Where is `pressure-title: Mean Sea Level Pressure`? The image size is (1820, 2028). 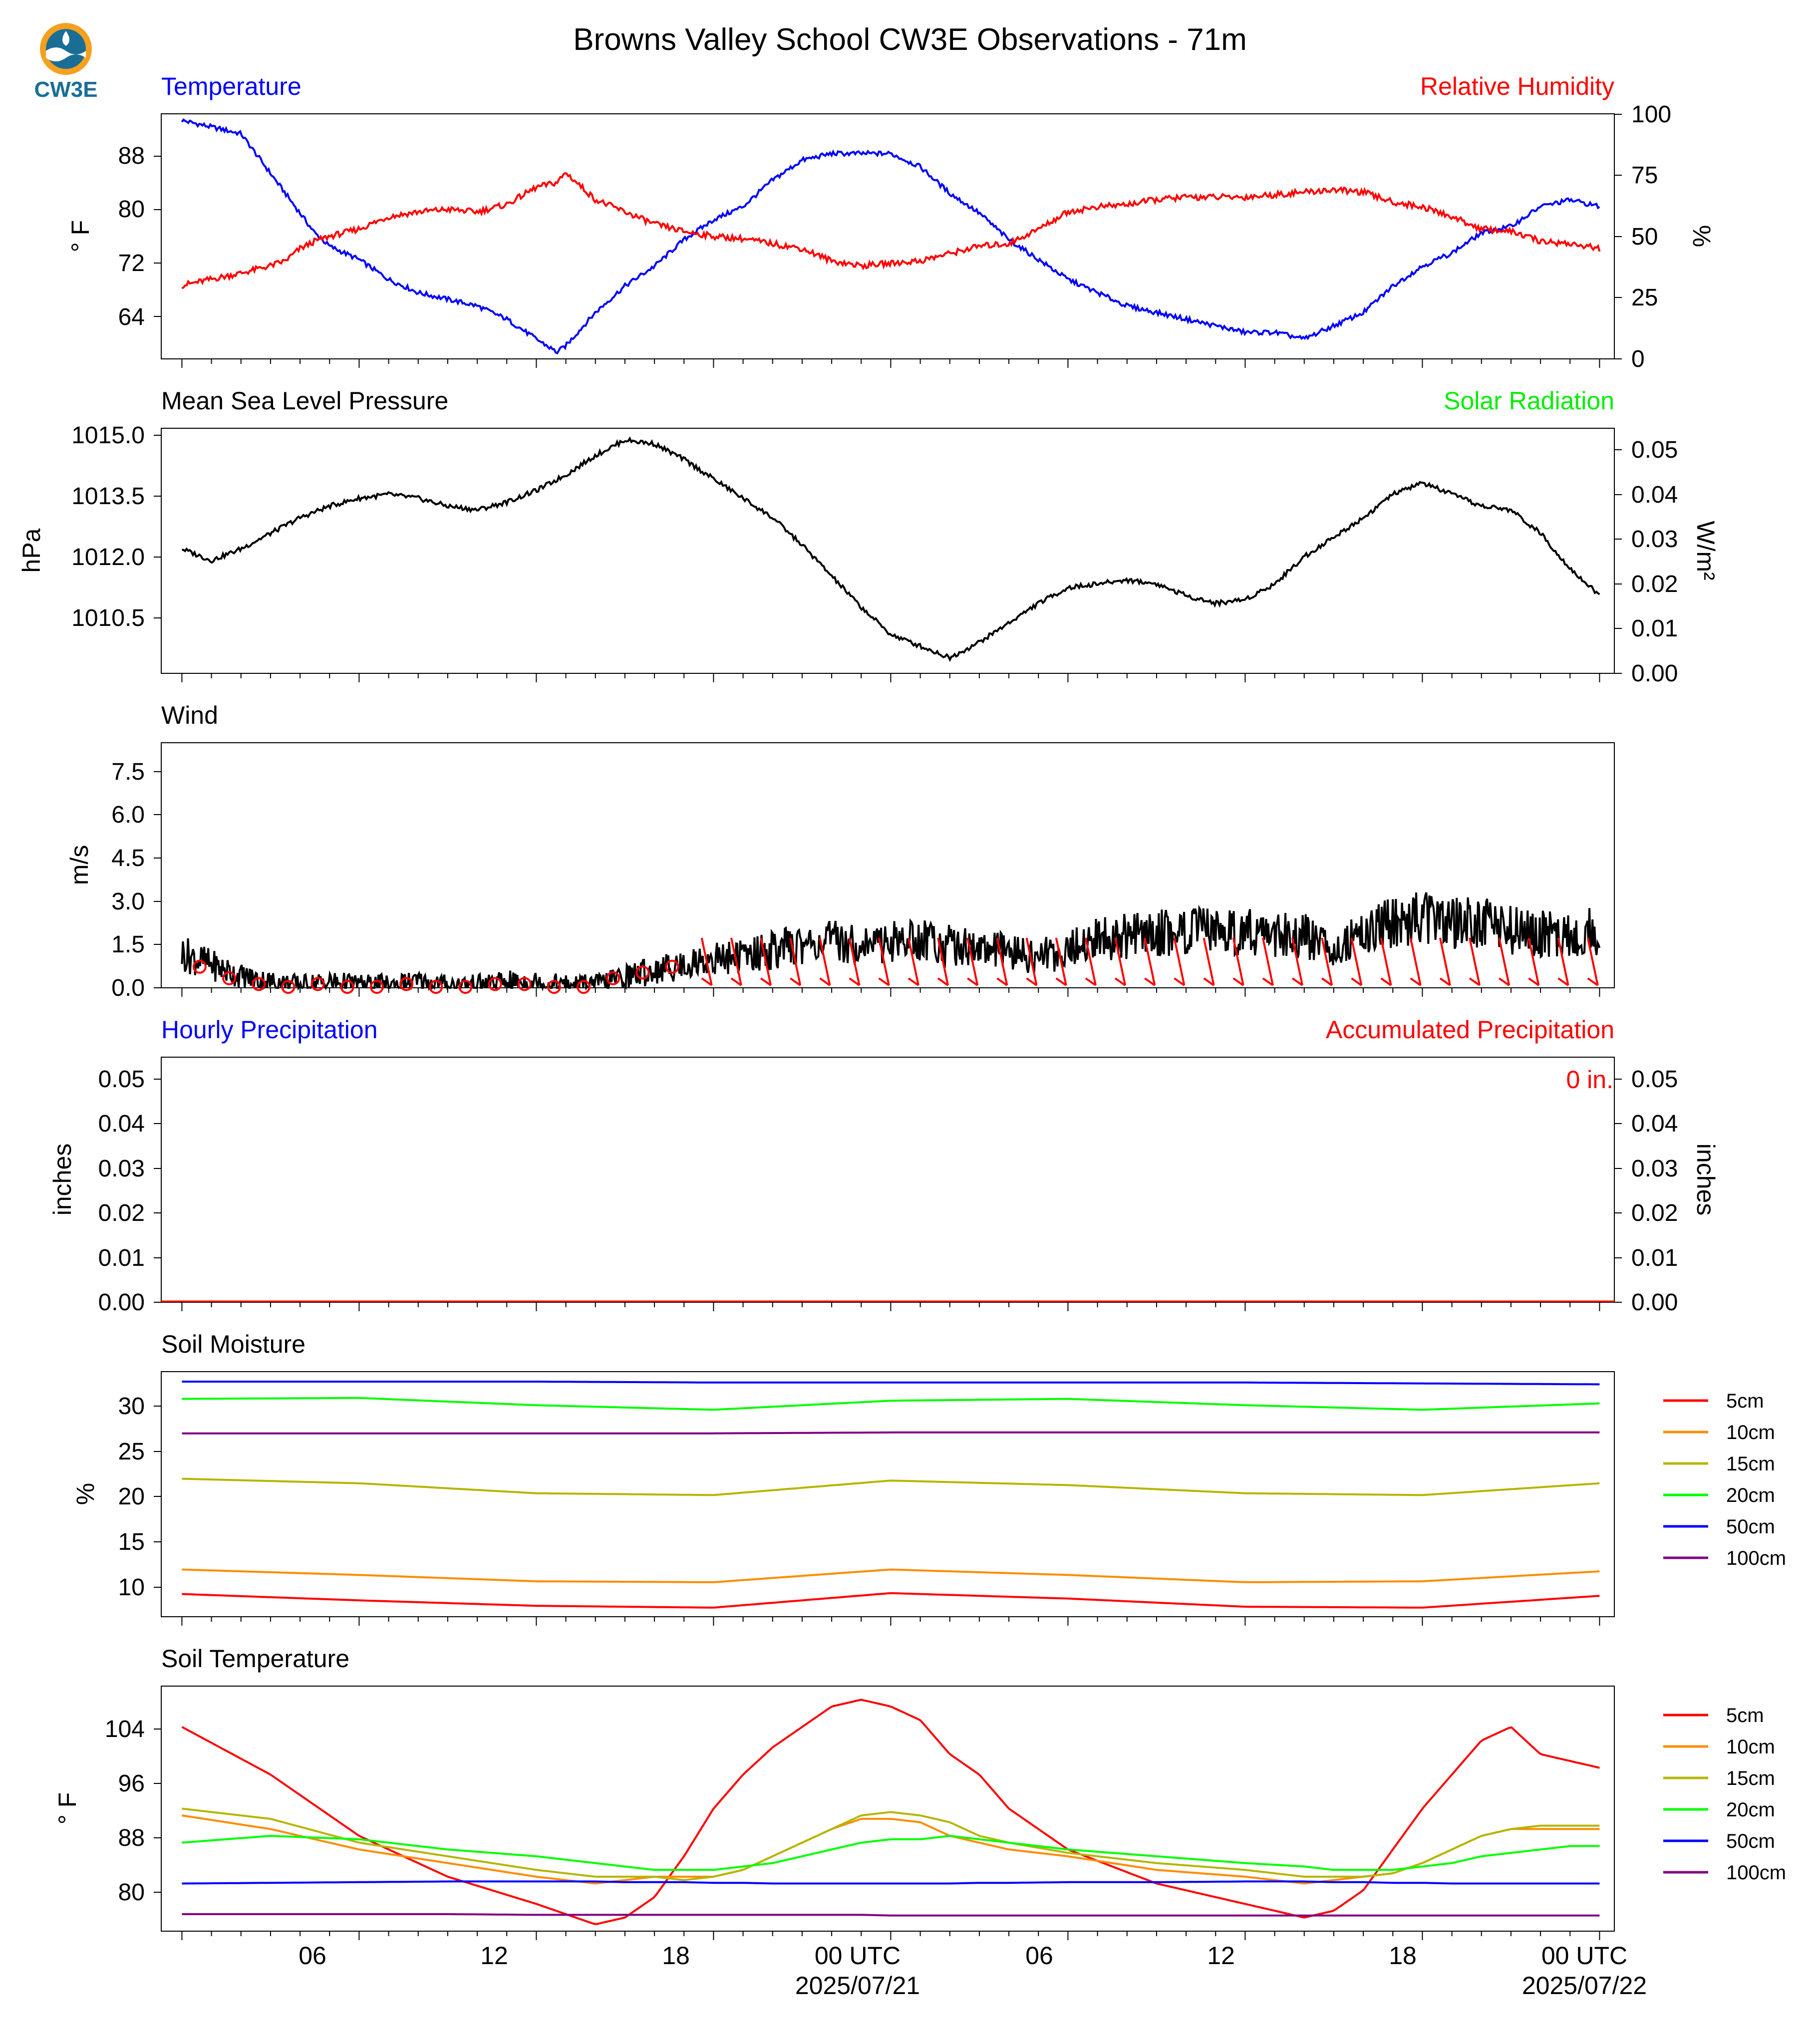
pressure-title: Mean Sea Level Pressure is located at coordinates (304, 401).